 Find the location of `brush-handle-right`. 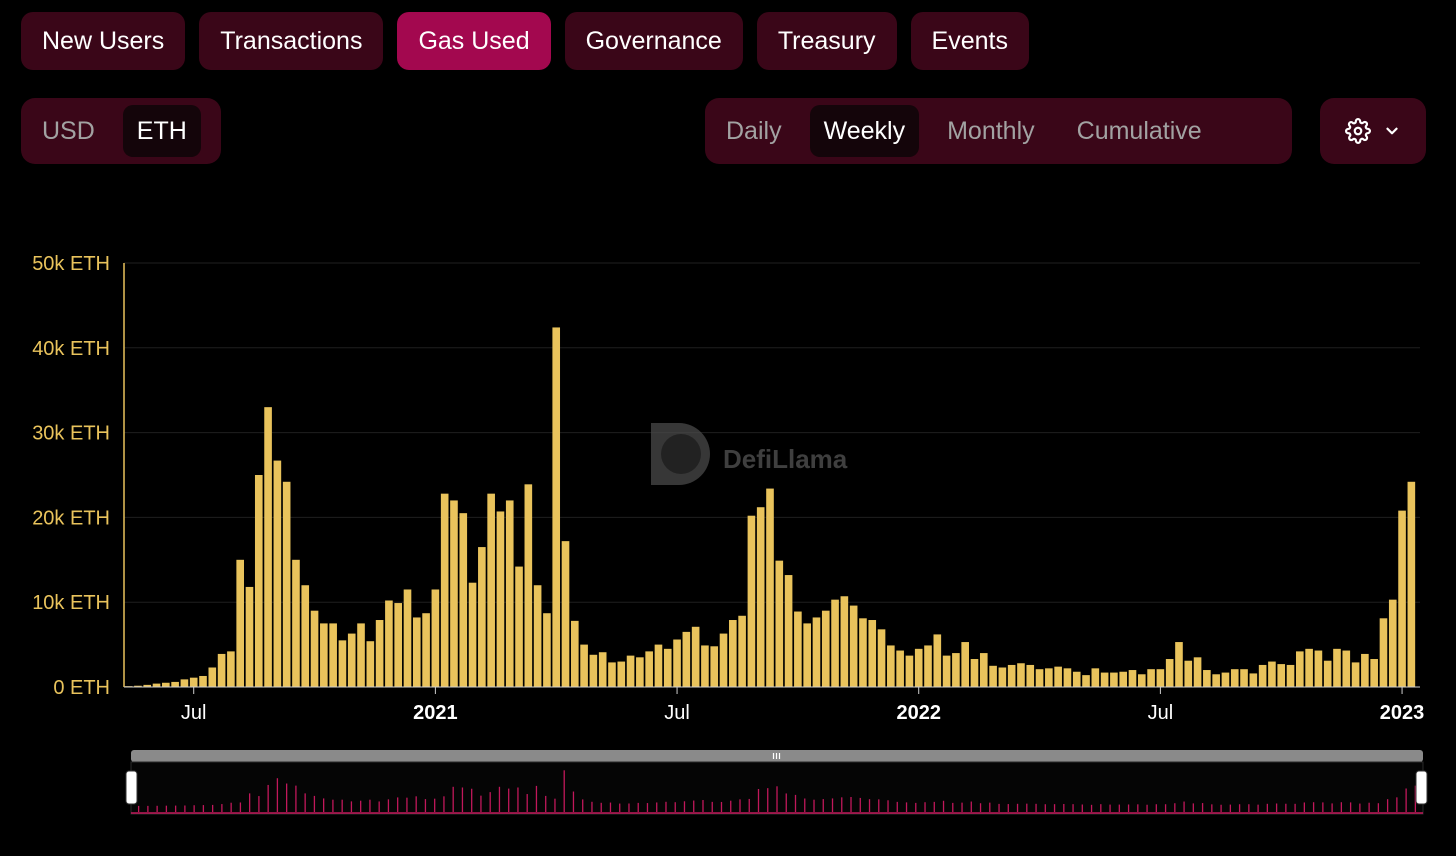

brush-handle-right is located at coordinates (1421, 787).